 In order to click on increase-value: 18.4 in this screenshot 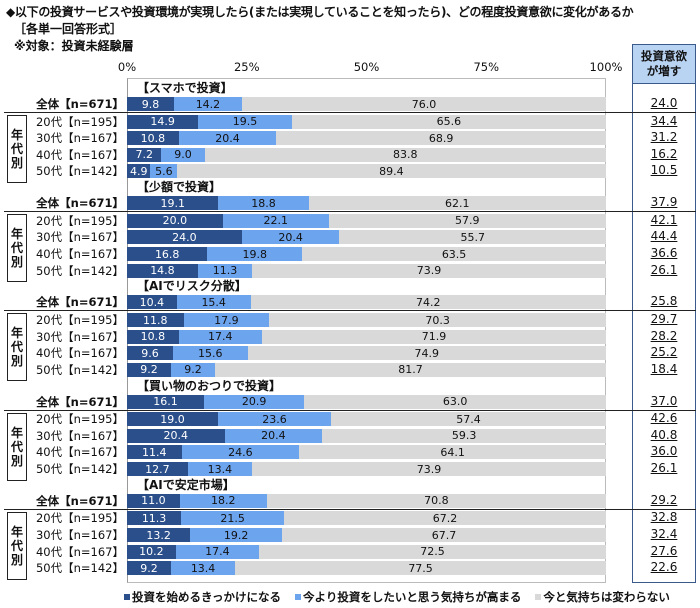, I will do `click(664, 368)`.